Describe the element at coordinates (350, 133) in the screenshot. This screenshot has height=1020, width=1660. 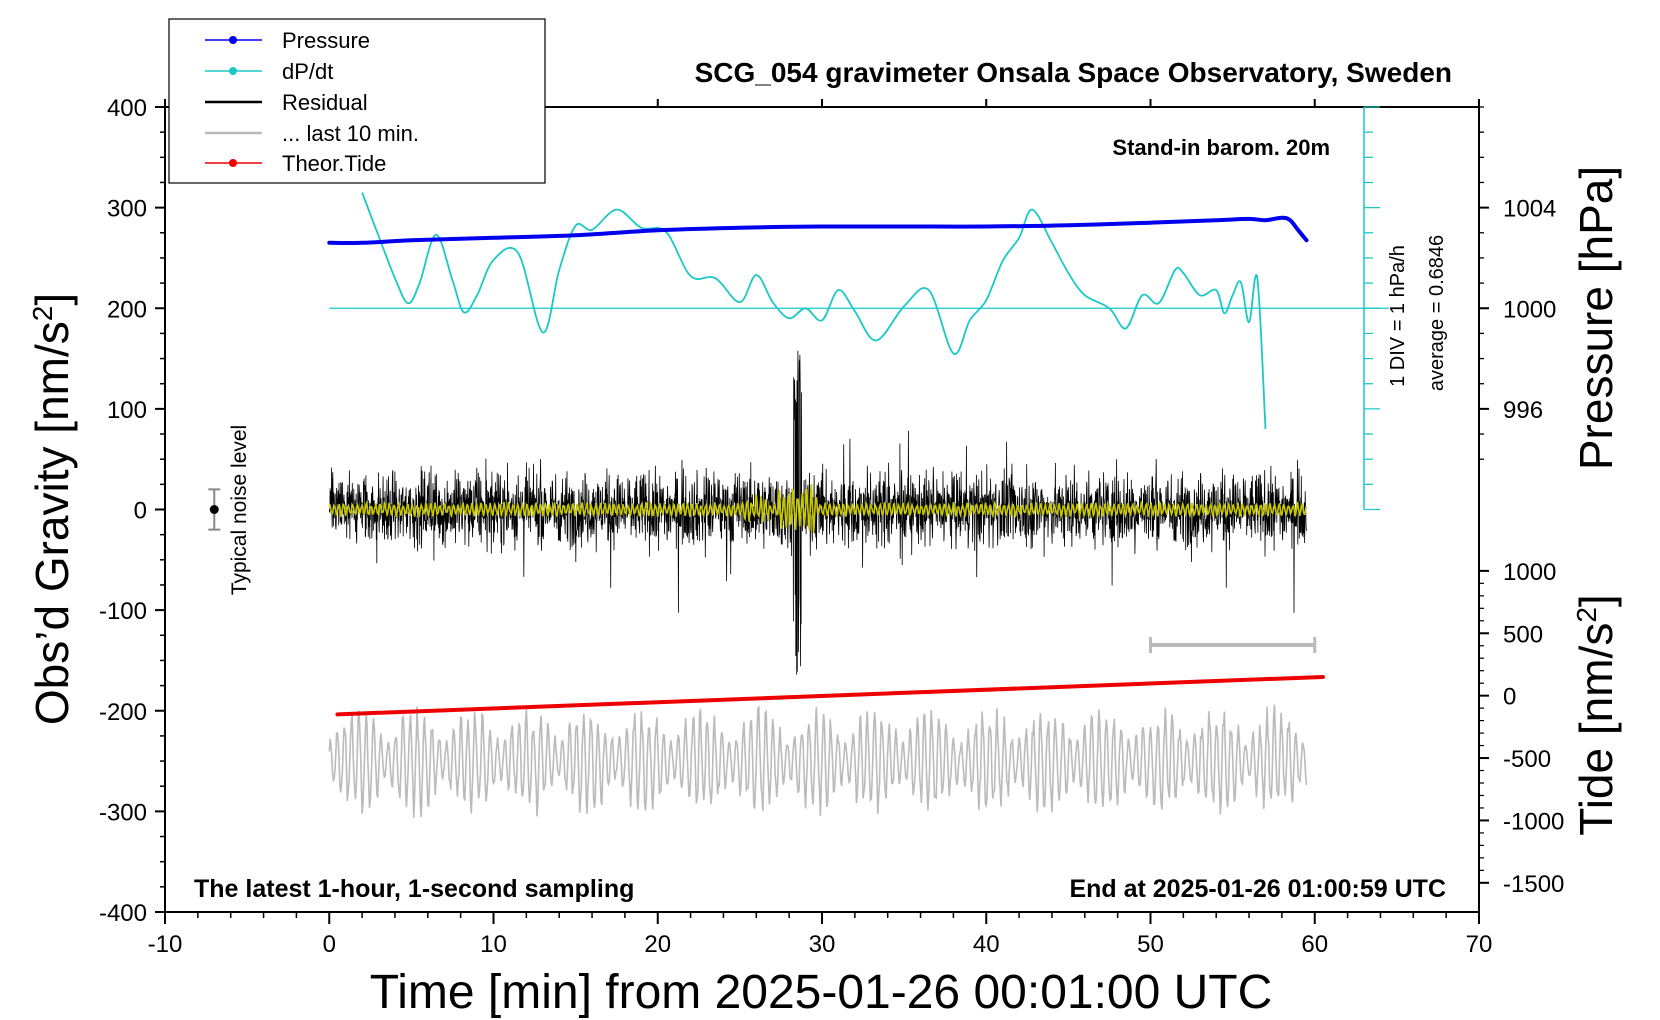
I see `legend-label-last10: ... last 10 min.` at that location.